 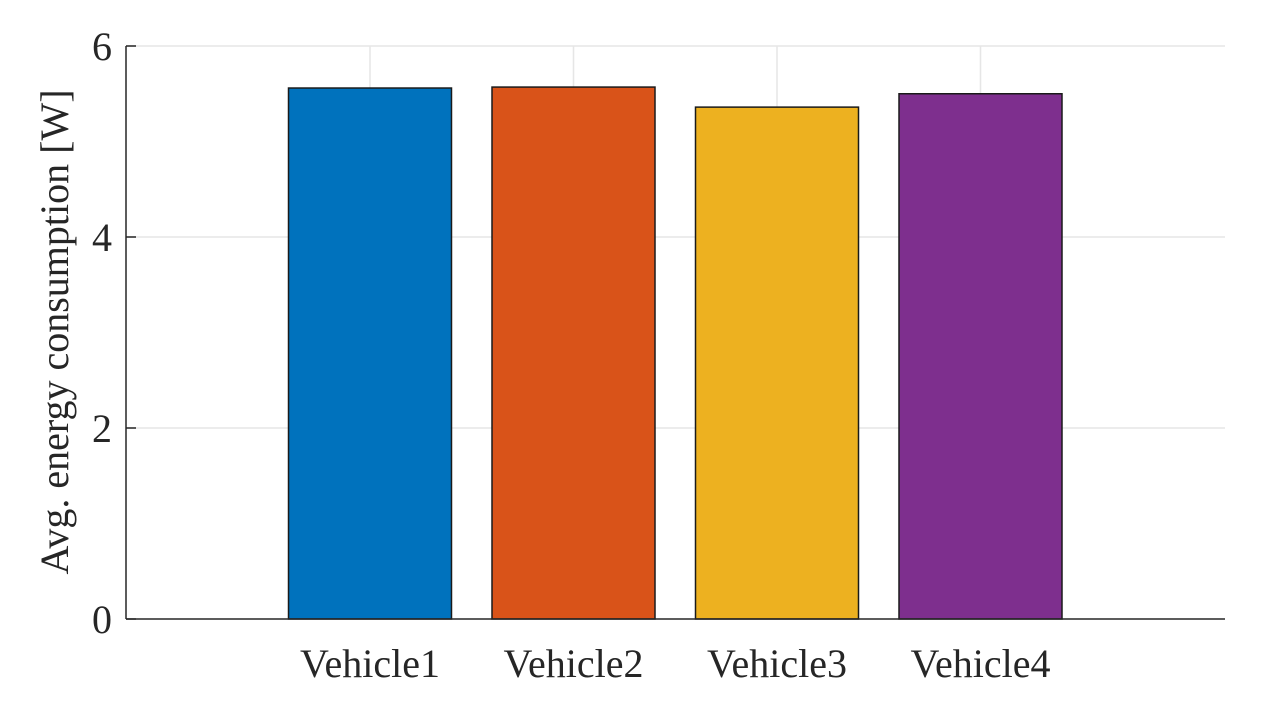 I want to click on bar-vehicle1, so click(x=370, y=353).